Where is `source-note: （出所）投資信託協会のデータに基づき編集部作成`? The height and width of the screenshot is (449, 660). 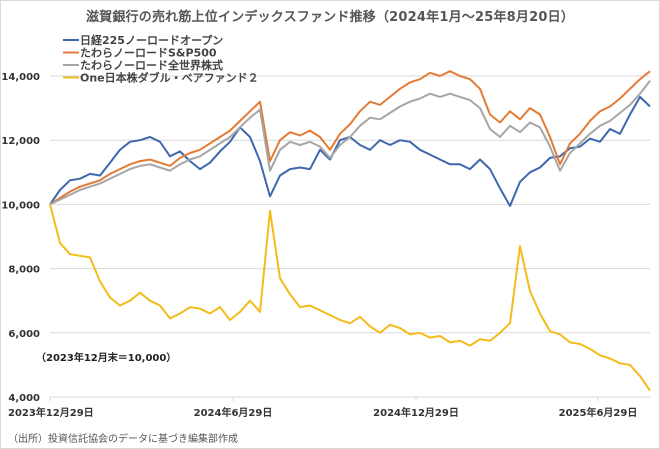 source-note: （出所）投資信託協会のデータに基づき編集部作成 is located at coordinates (123, 439).